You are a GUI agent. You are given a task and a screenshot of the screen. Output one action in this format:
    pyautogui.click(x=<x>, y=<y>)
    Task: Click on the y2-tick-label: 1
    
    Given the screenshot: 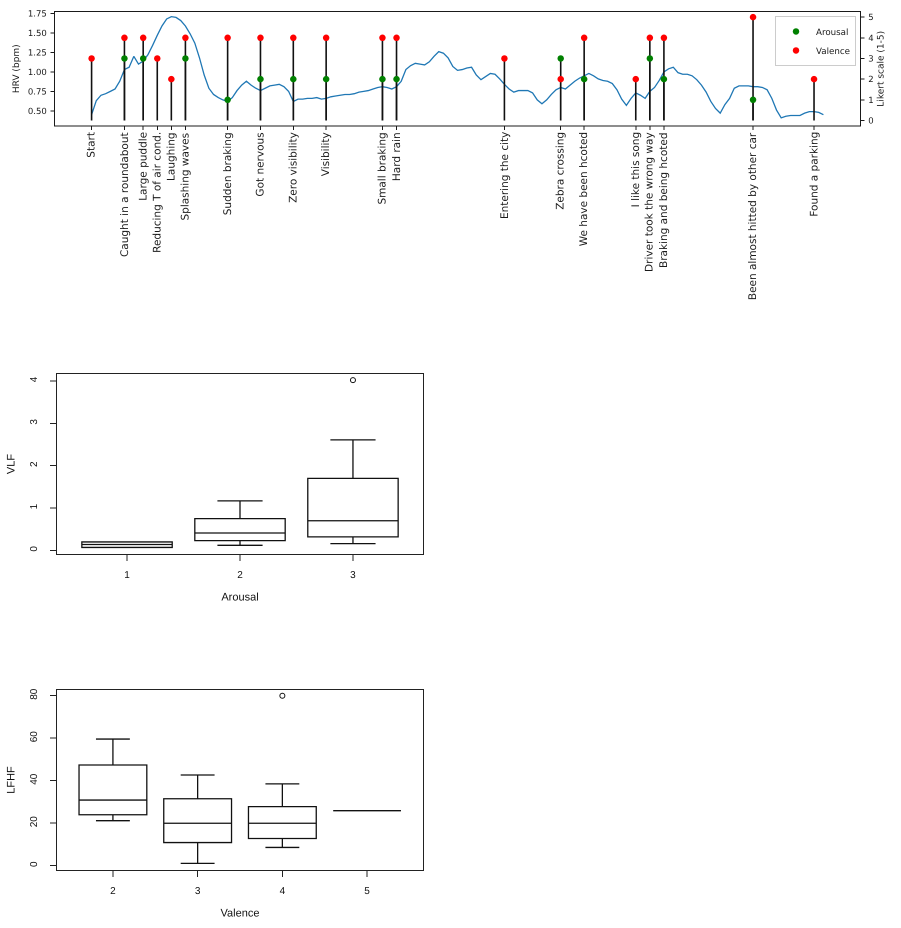 What is the action you would take?
    pyautogui.click(x=871, y=101)
    